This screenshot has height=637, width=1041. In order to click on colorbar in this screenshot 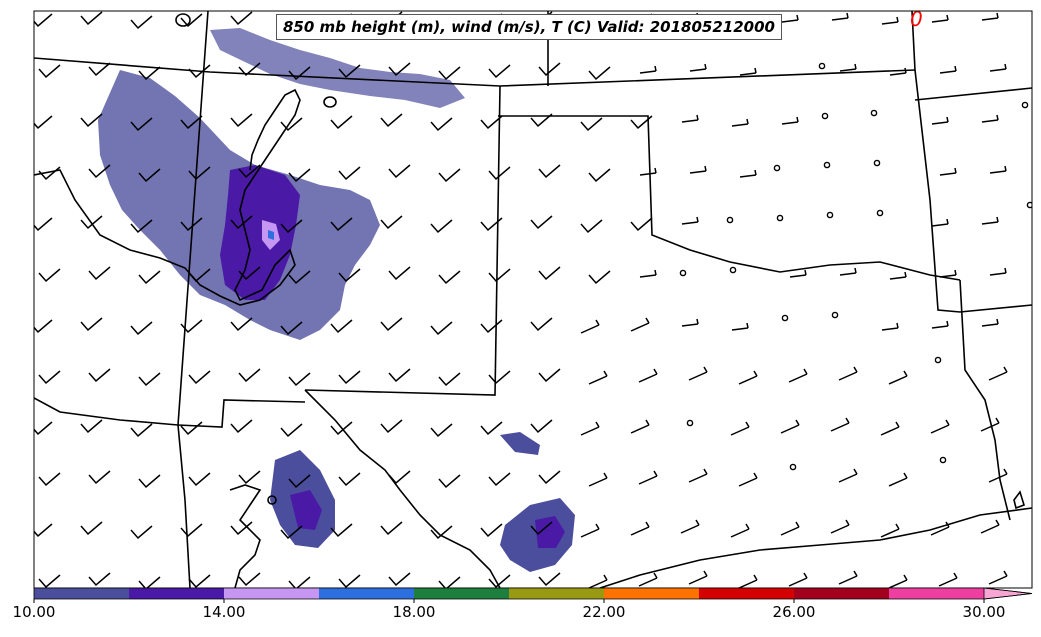, I will do `click(533, 595)`.